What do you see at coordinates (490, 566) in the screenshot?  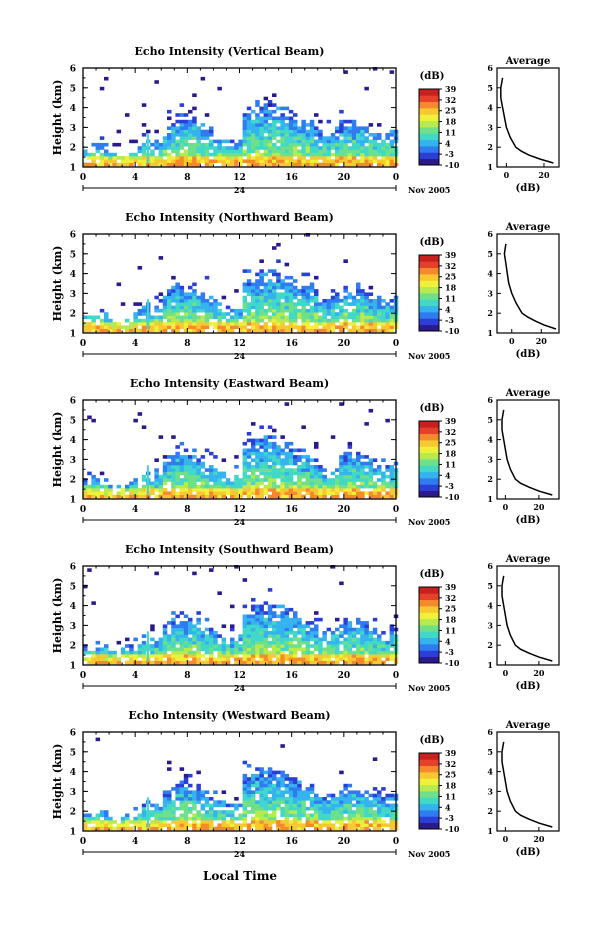 I see `average-y-tick-label: 6` at bounding box center [490, 566].